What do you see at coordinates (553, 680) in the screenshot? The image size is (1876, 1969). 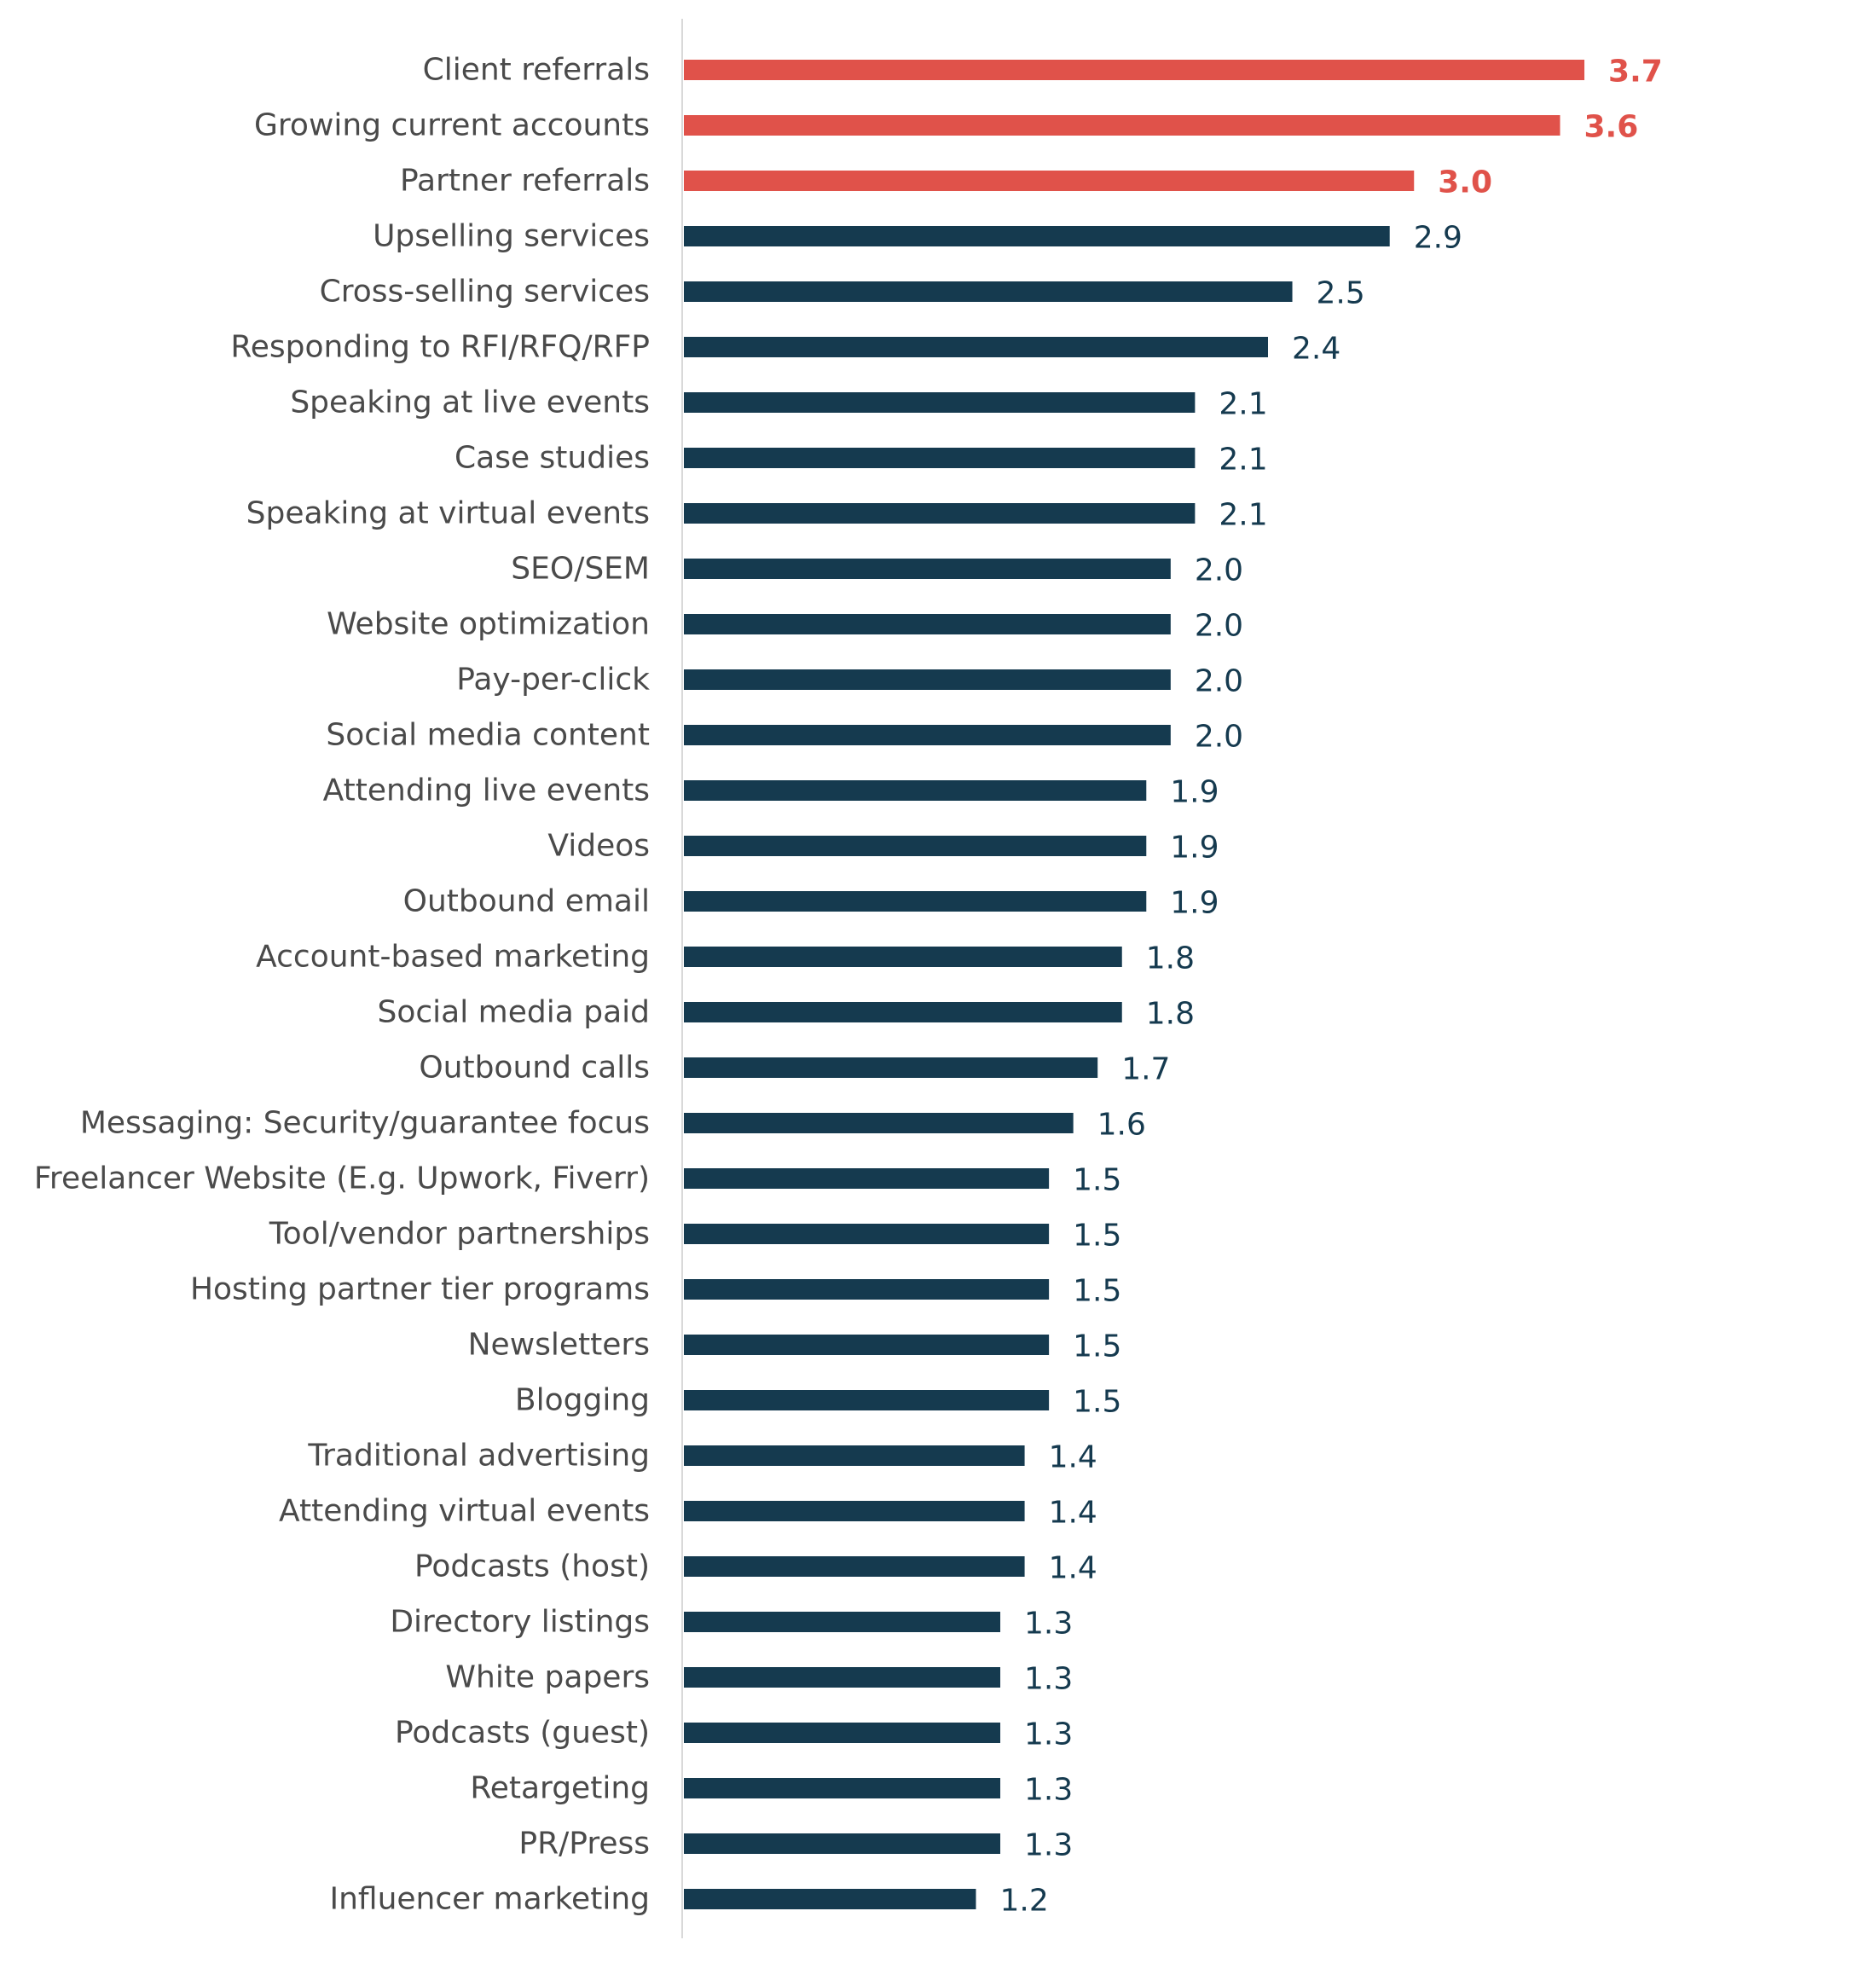 I see `category-label: Pay-per-click` at bounding box center [553, 680].